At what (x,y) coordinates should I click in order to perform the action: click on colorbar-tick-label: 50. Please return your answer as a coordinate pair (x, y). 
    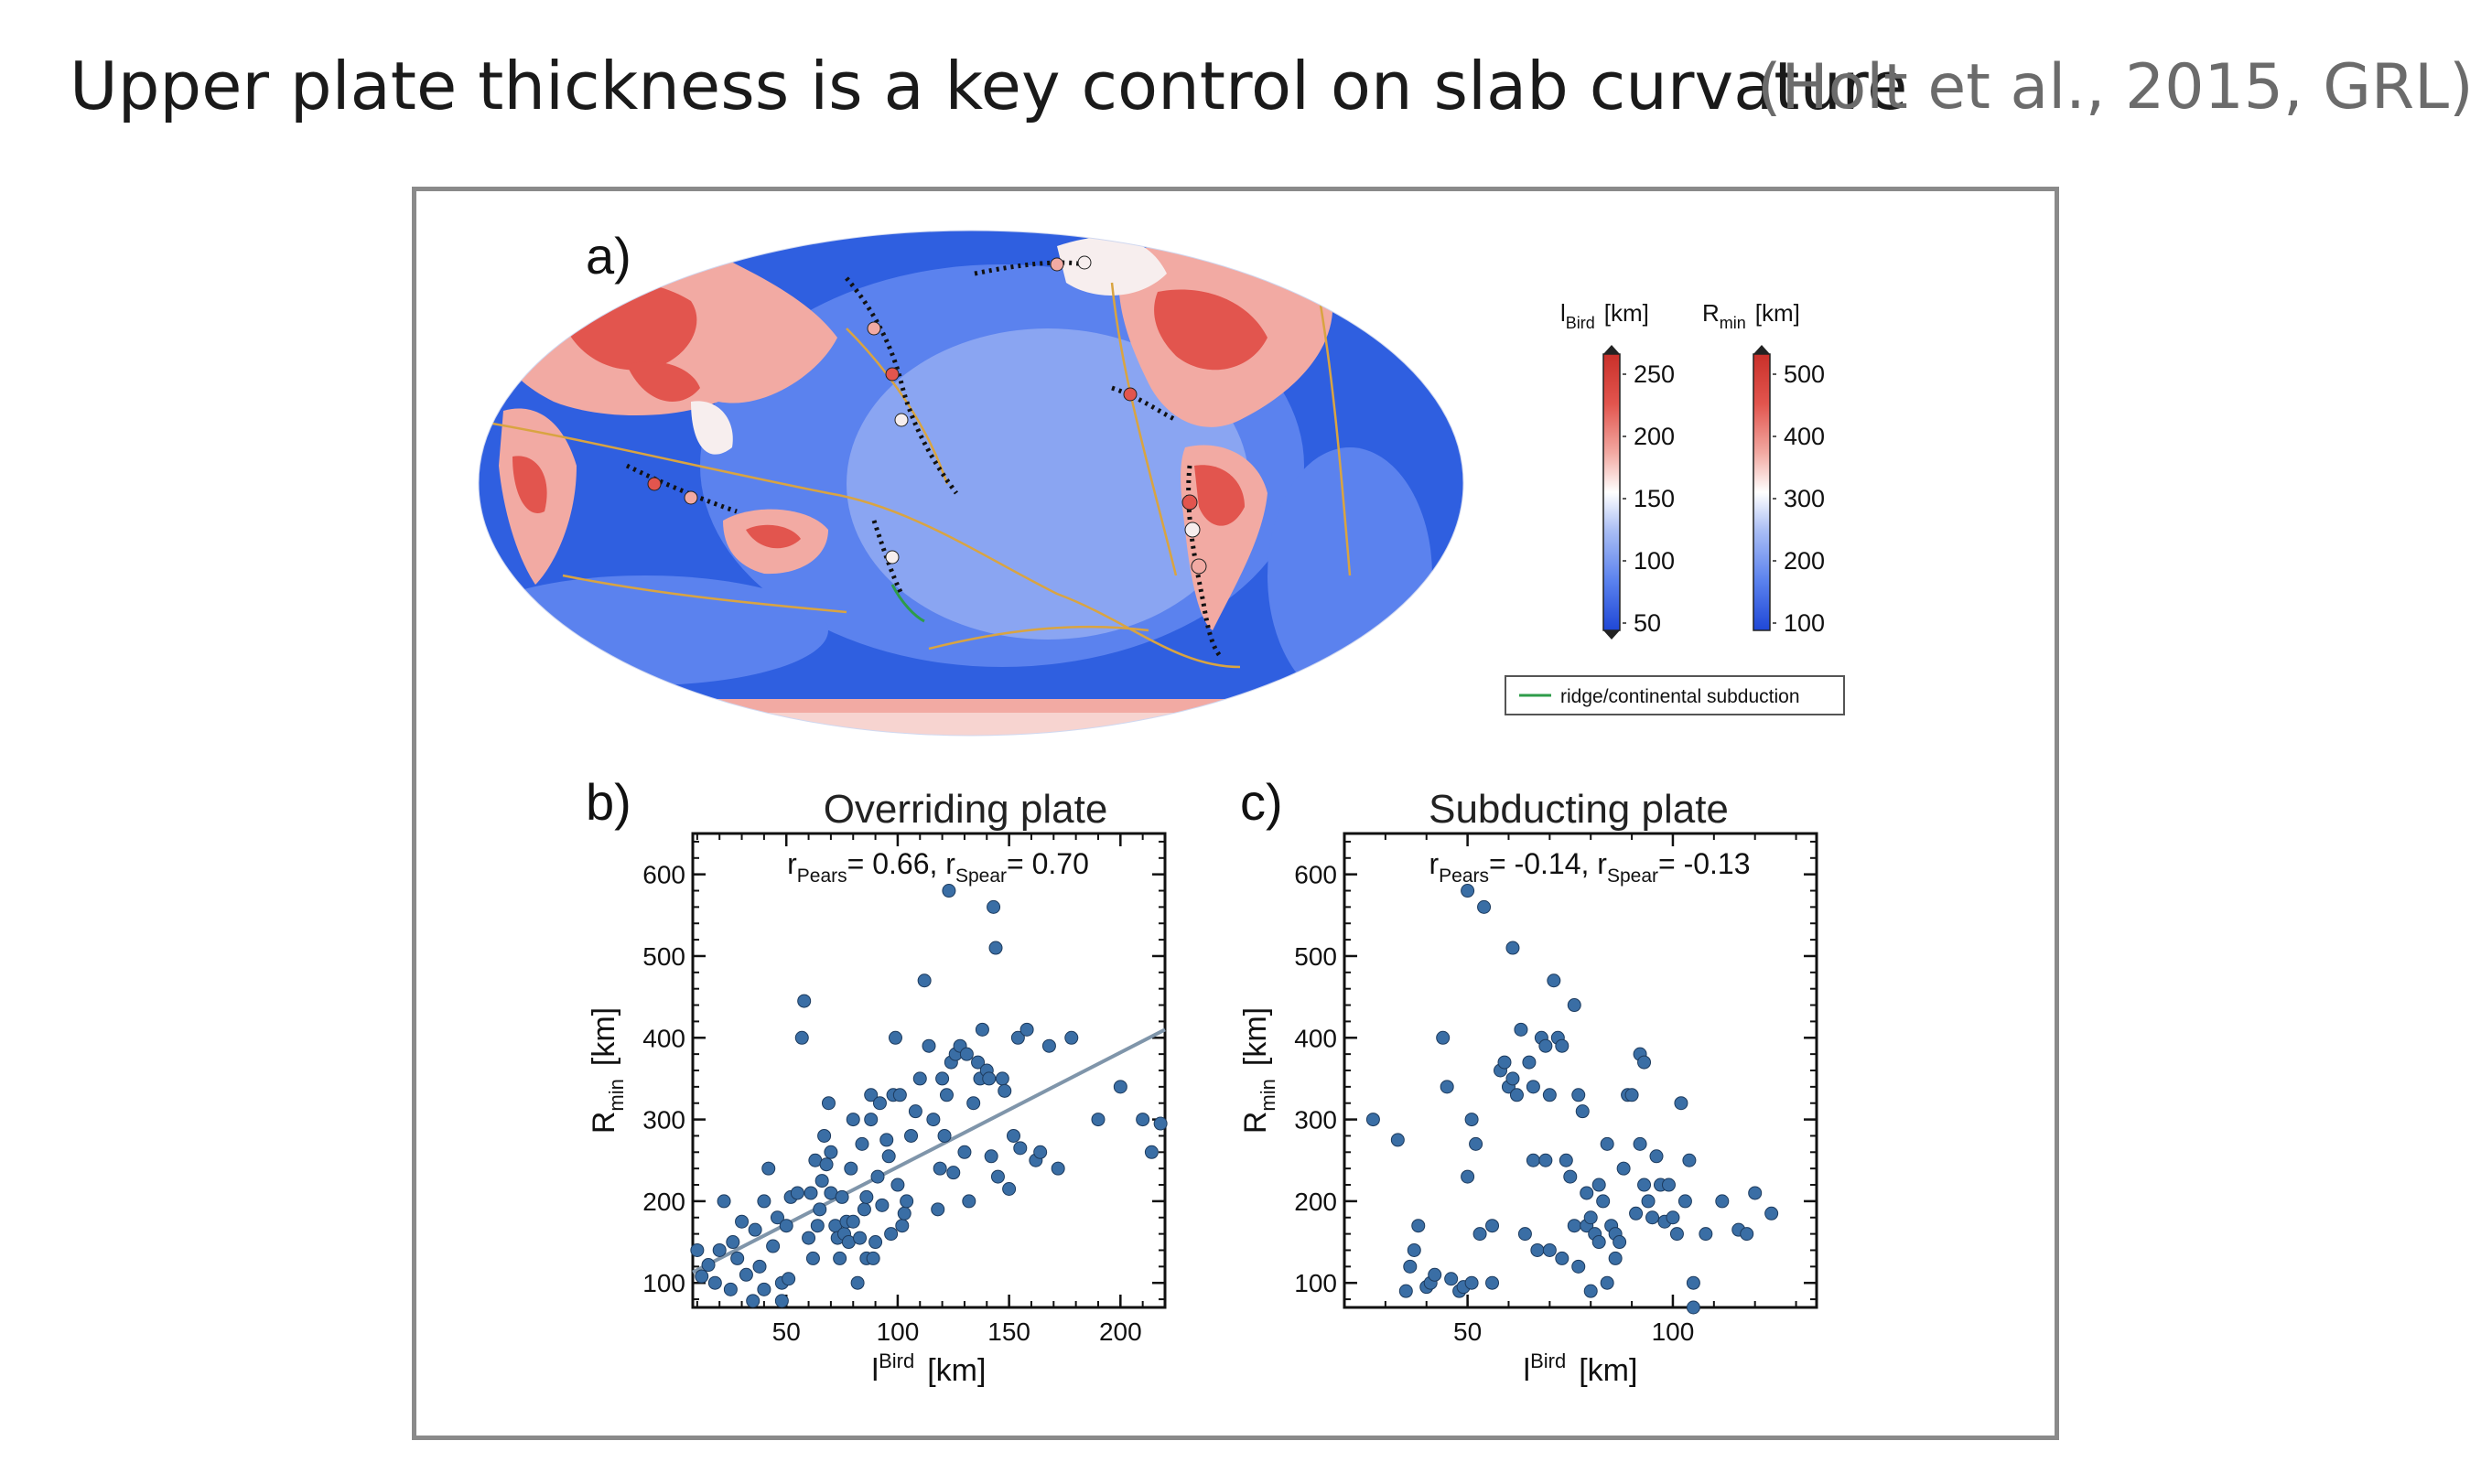
    Looking at the image, I should click on (1647, 623).